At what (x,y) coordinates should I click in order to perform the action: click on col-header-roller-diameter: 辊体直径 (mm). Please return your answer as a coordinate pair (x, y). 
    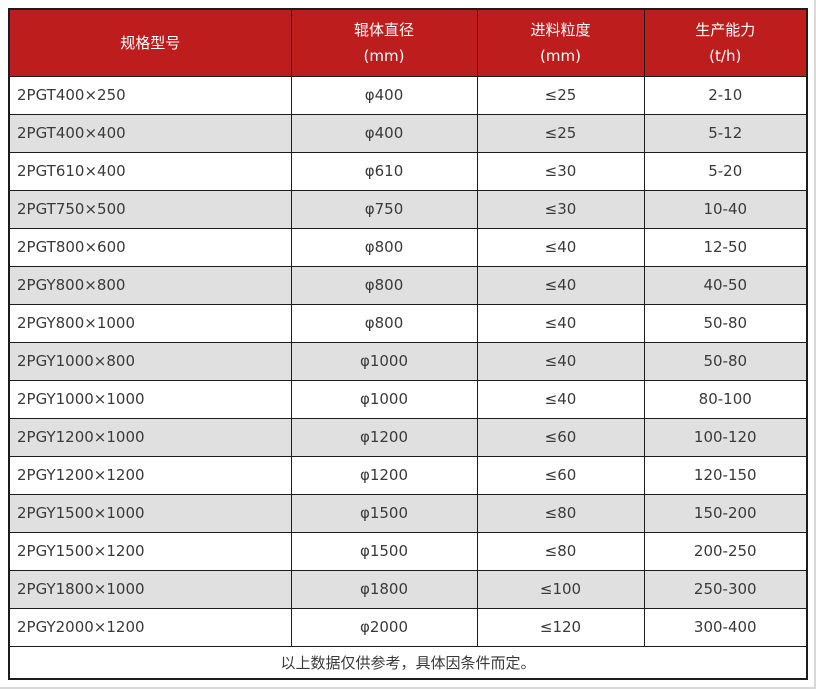
    Looking at the image, I should click on (384, 42).